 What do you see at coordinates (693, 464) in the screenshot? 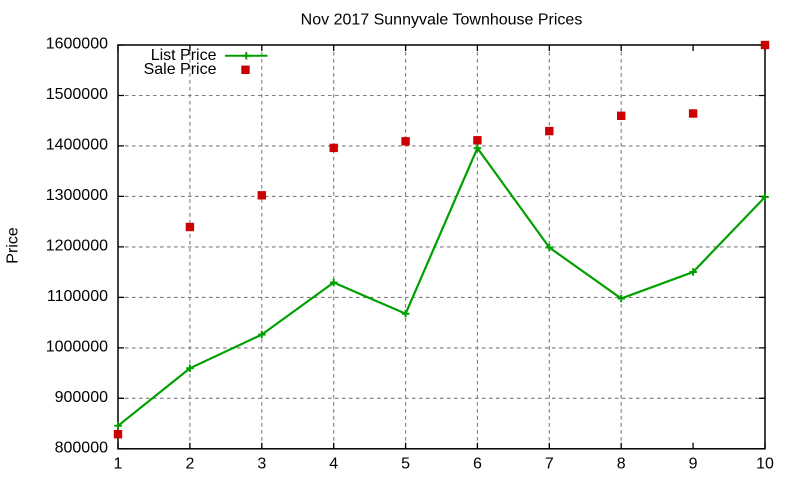
I see `svg-text: 9` at bounding box center [693, 464].